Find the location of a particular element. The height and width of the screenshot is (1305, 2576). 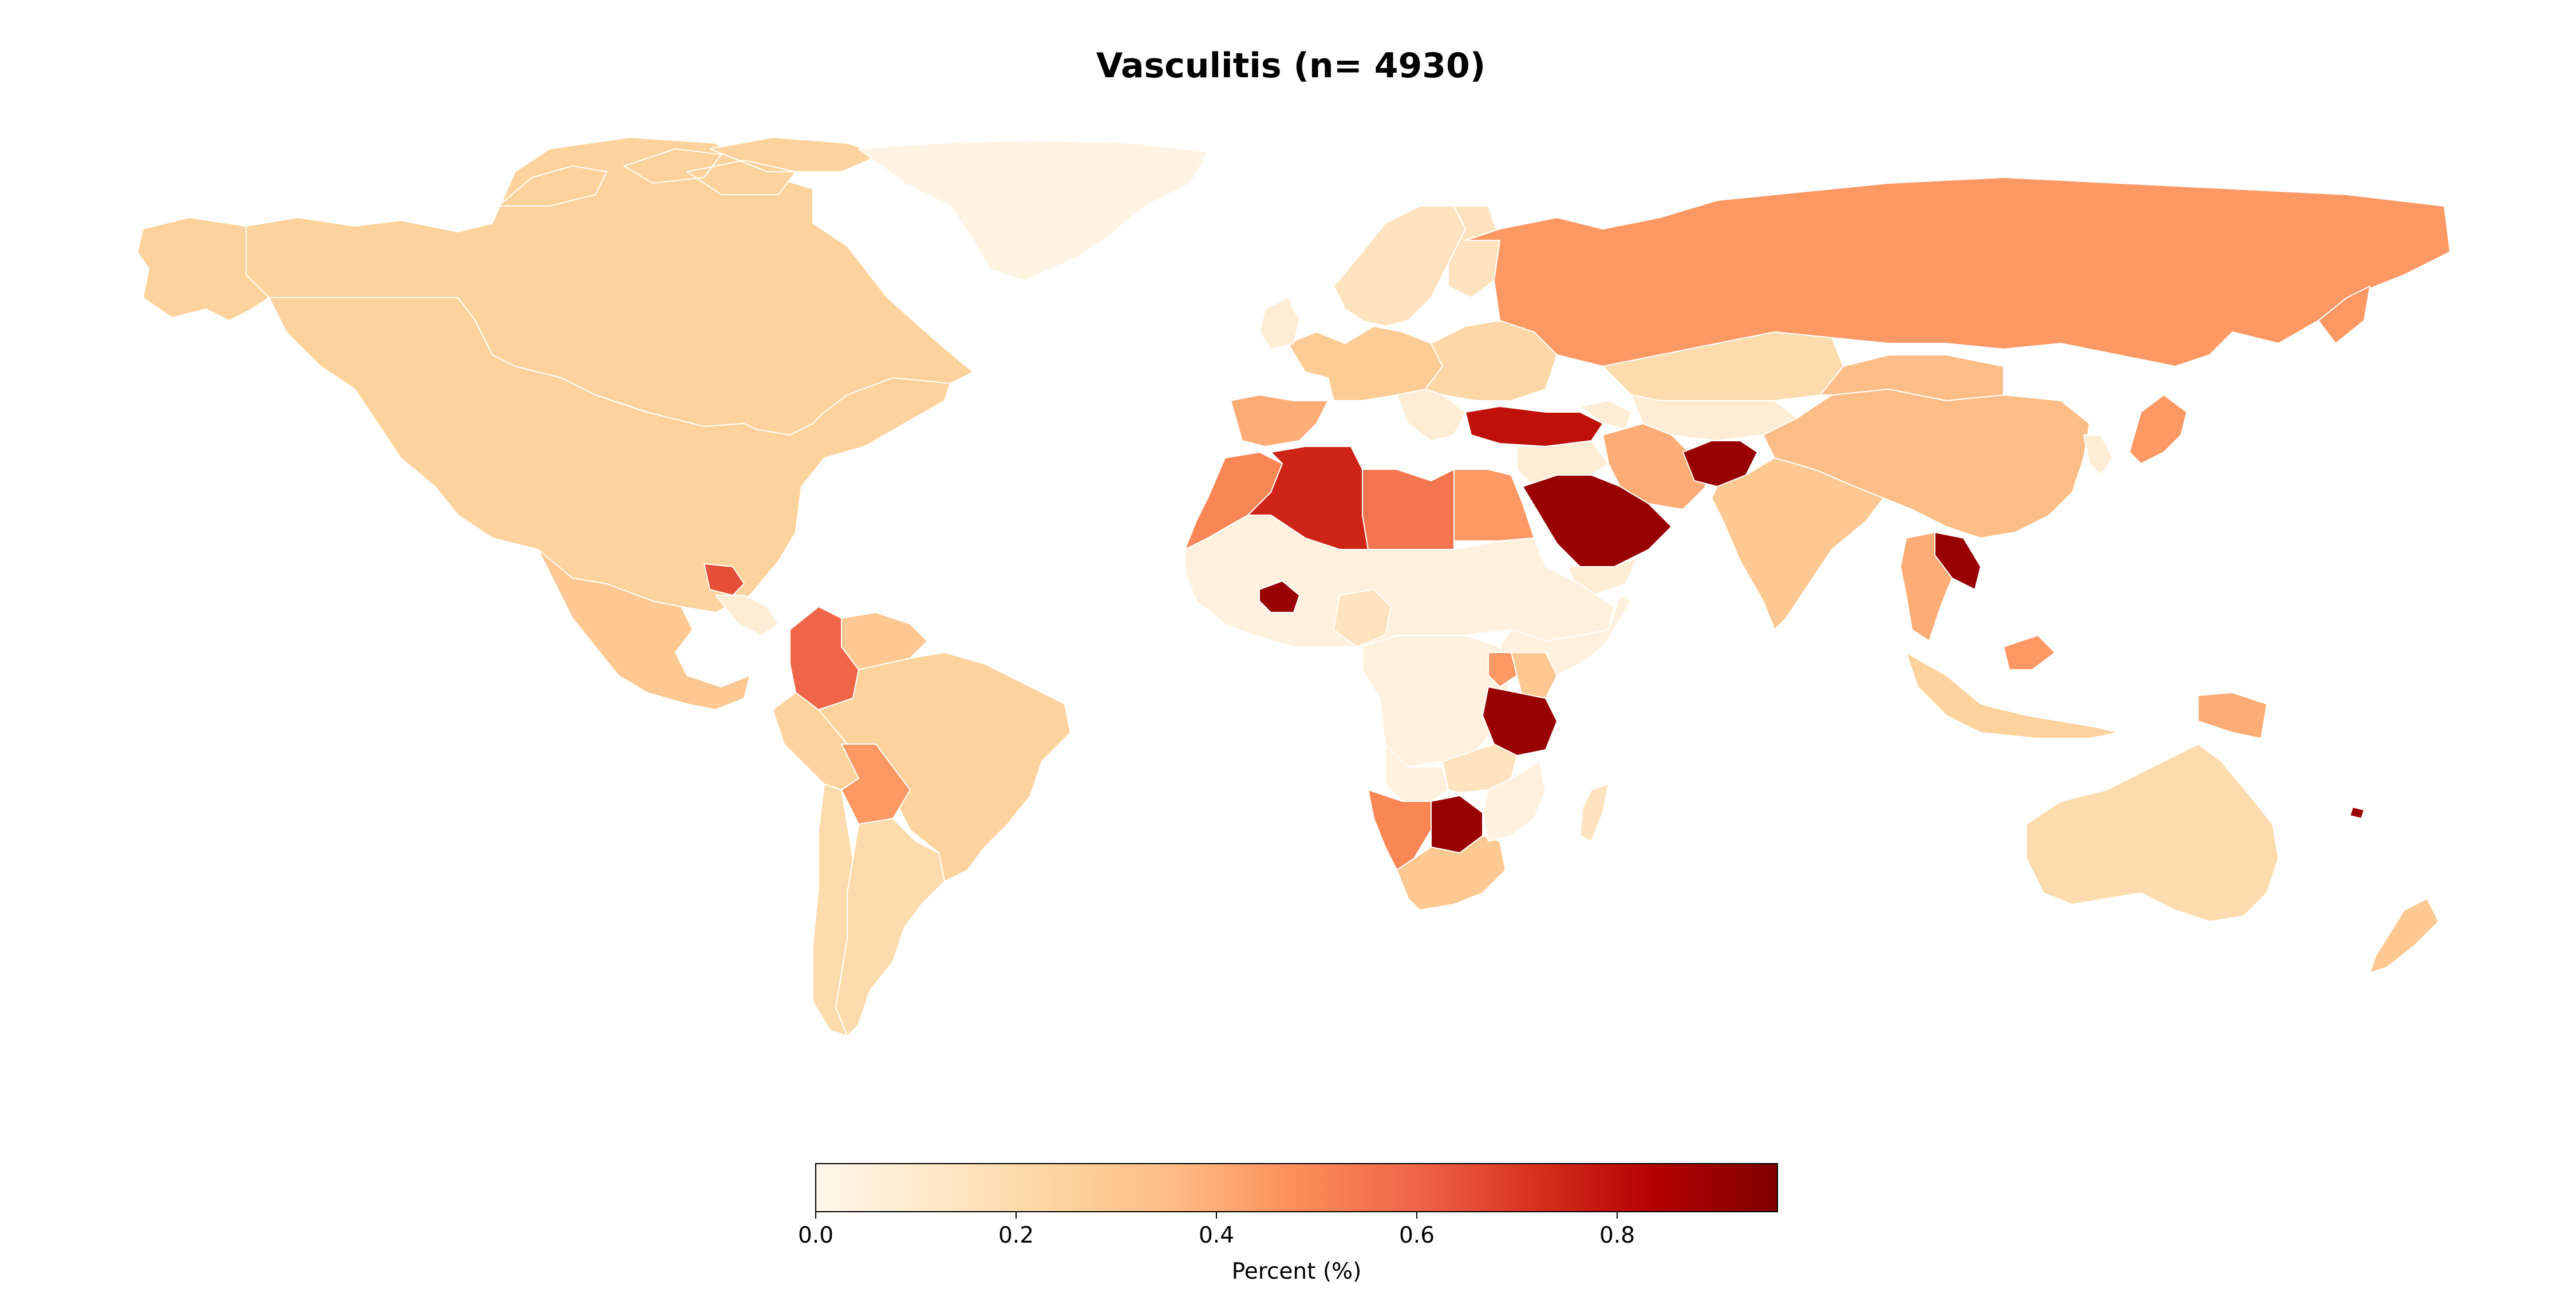

country-australia: Australia is located at coordinates (2152, 833).